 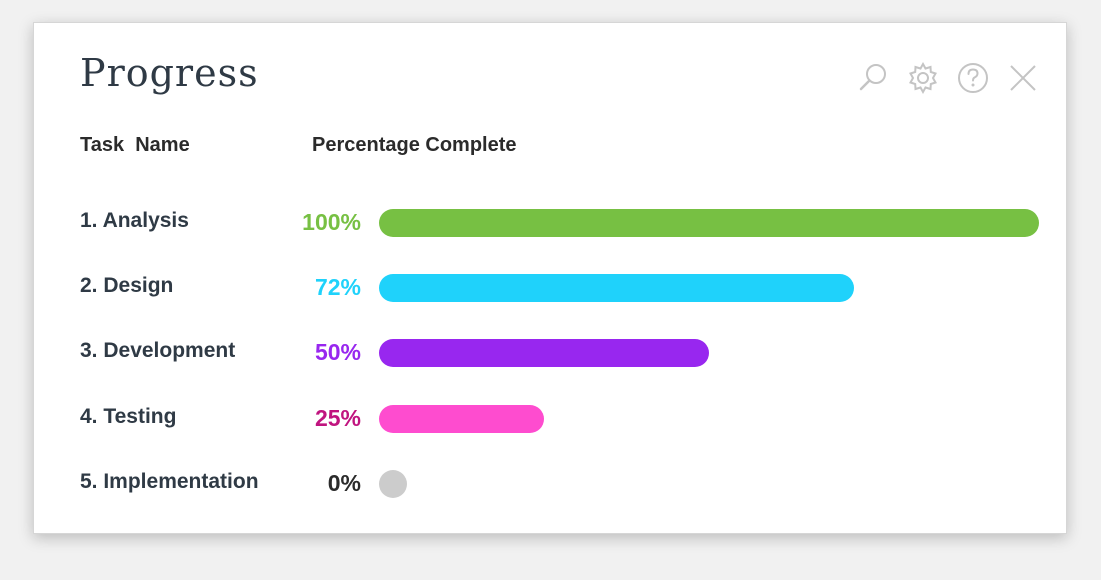 What do you see at coordinates (337, 287) in the screenshot?
I see `task-percent: 72%` at bounding box center [337, 287].